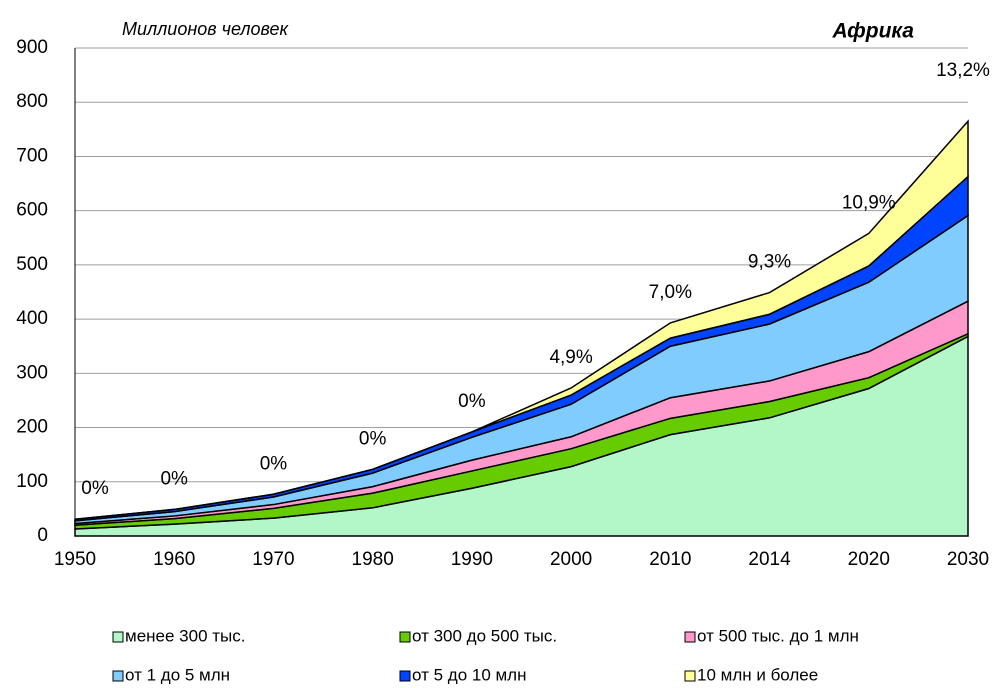  Describe the element at coordinates (75, 559) in the screenshot. I see `x-tick-label: 1950` at that location.